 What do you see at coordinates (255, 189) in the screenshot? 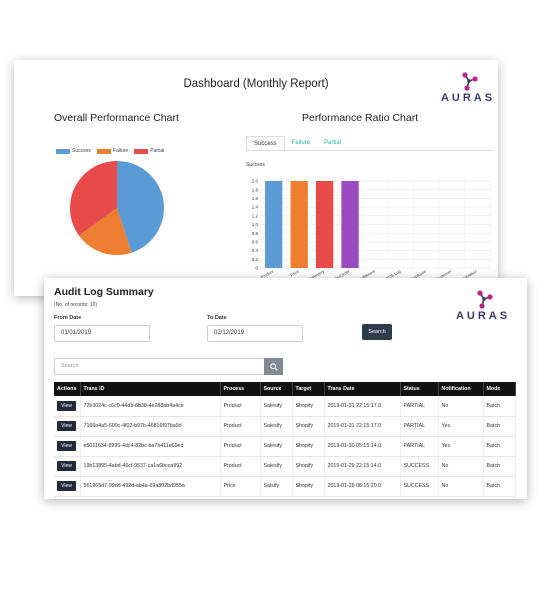
I see `y-tick-label: 1.8` at bounding box center [255, 189].